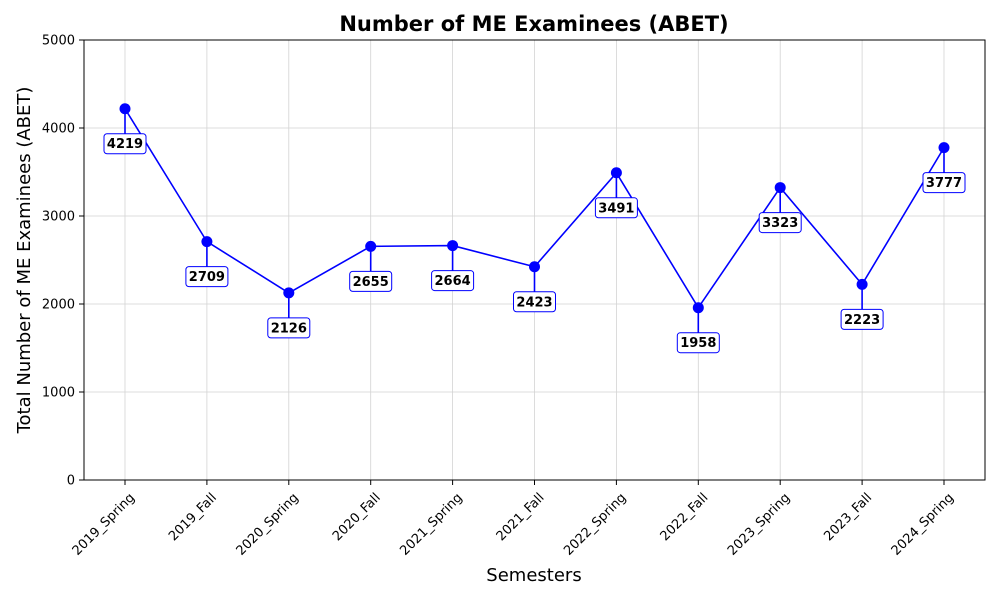 The image size is (1000, 604). I want to click on y-tick-label: 1000, so click(58, 393).